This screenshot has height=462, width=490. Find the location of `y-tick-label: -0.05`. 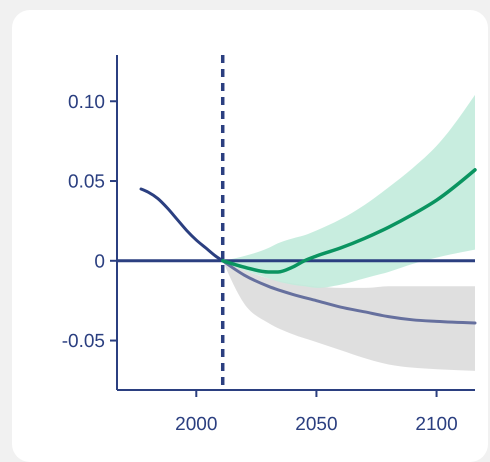

y-tick-label: -0.05 is located at coordinates (83, 341).